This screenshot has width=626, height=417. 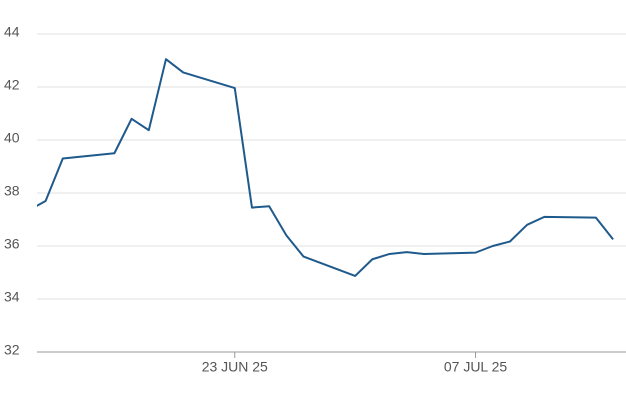 What do you see at coordinates (12, 32) in the screenshot?
I see `y-tick-label: 44` at bounding box center [12, 32].